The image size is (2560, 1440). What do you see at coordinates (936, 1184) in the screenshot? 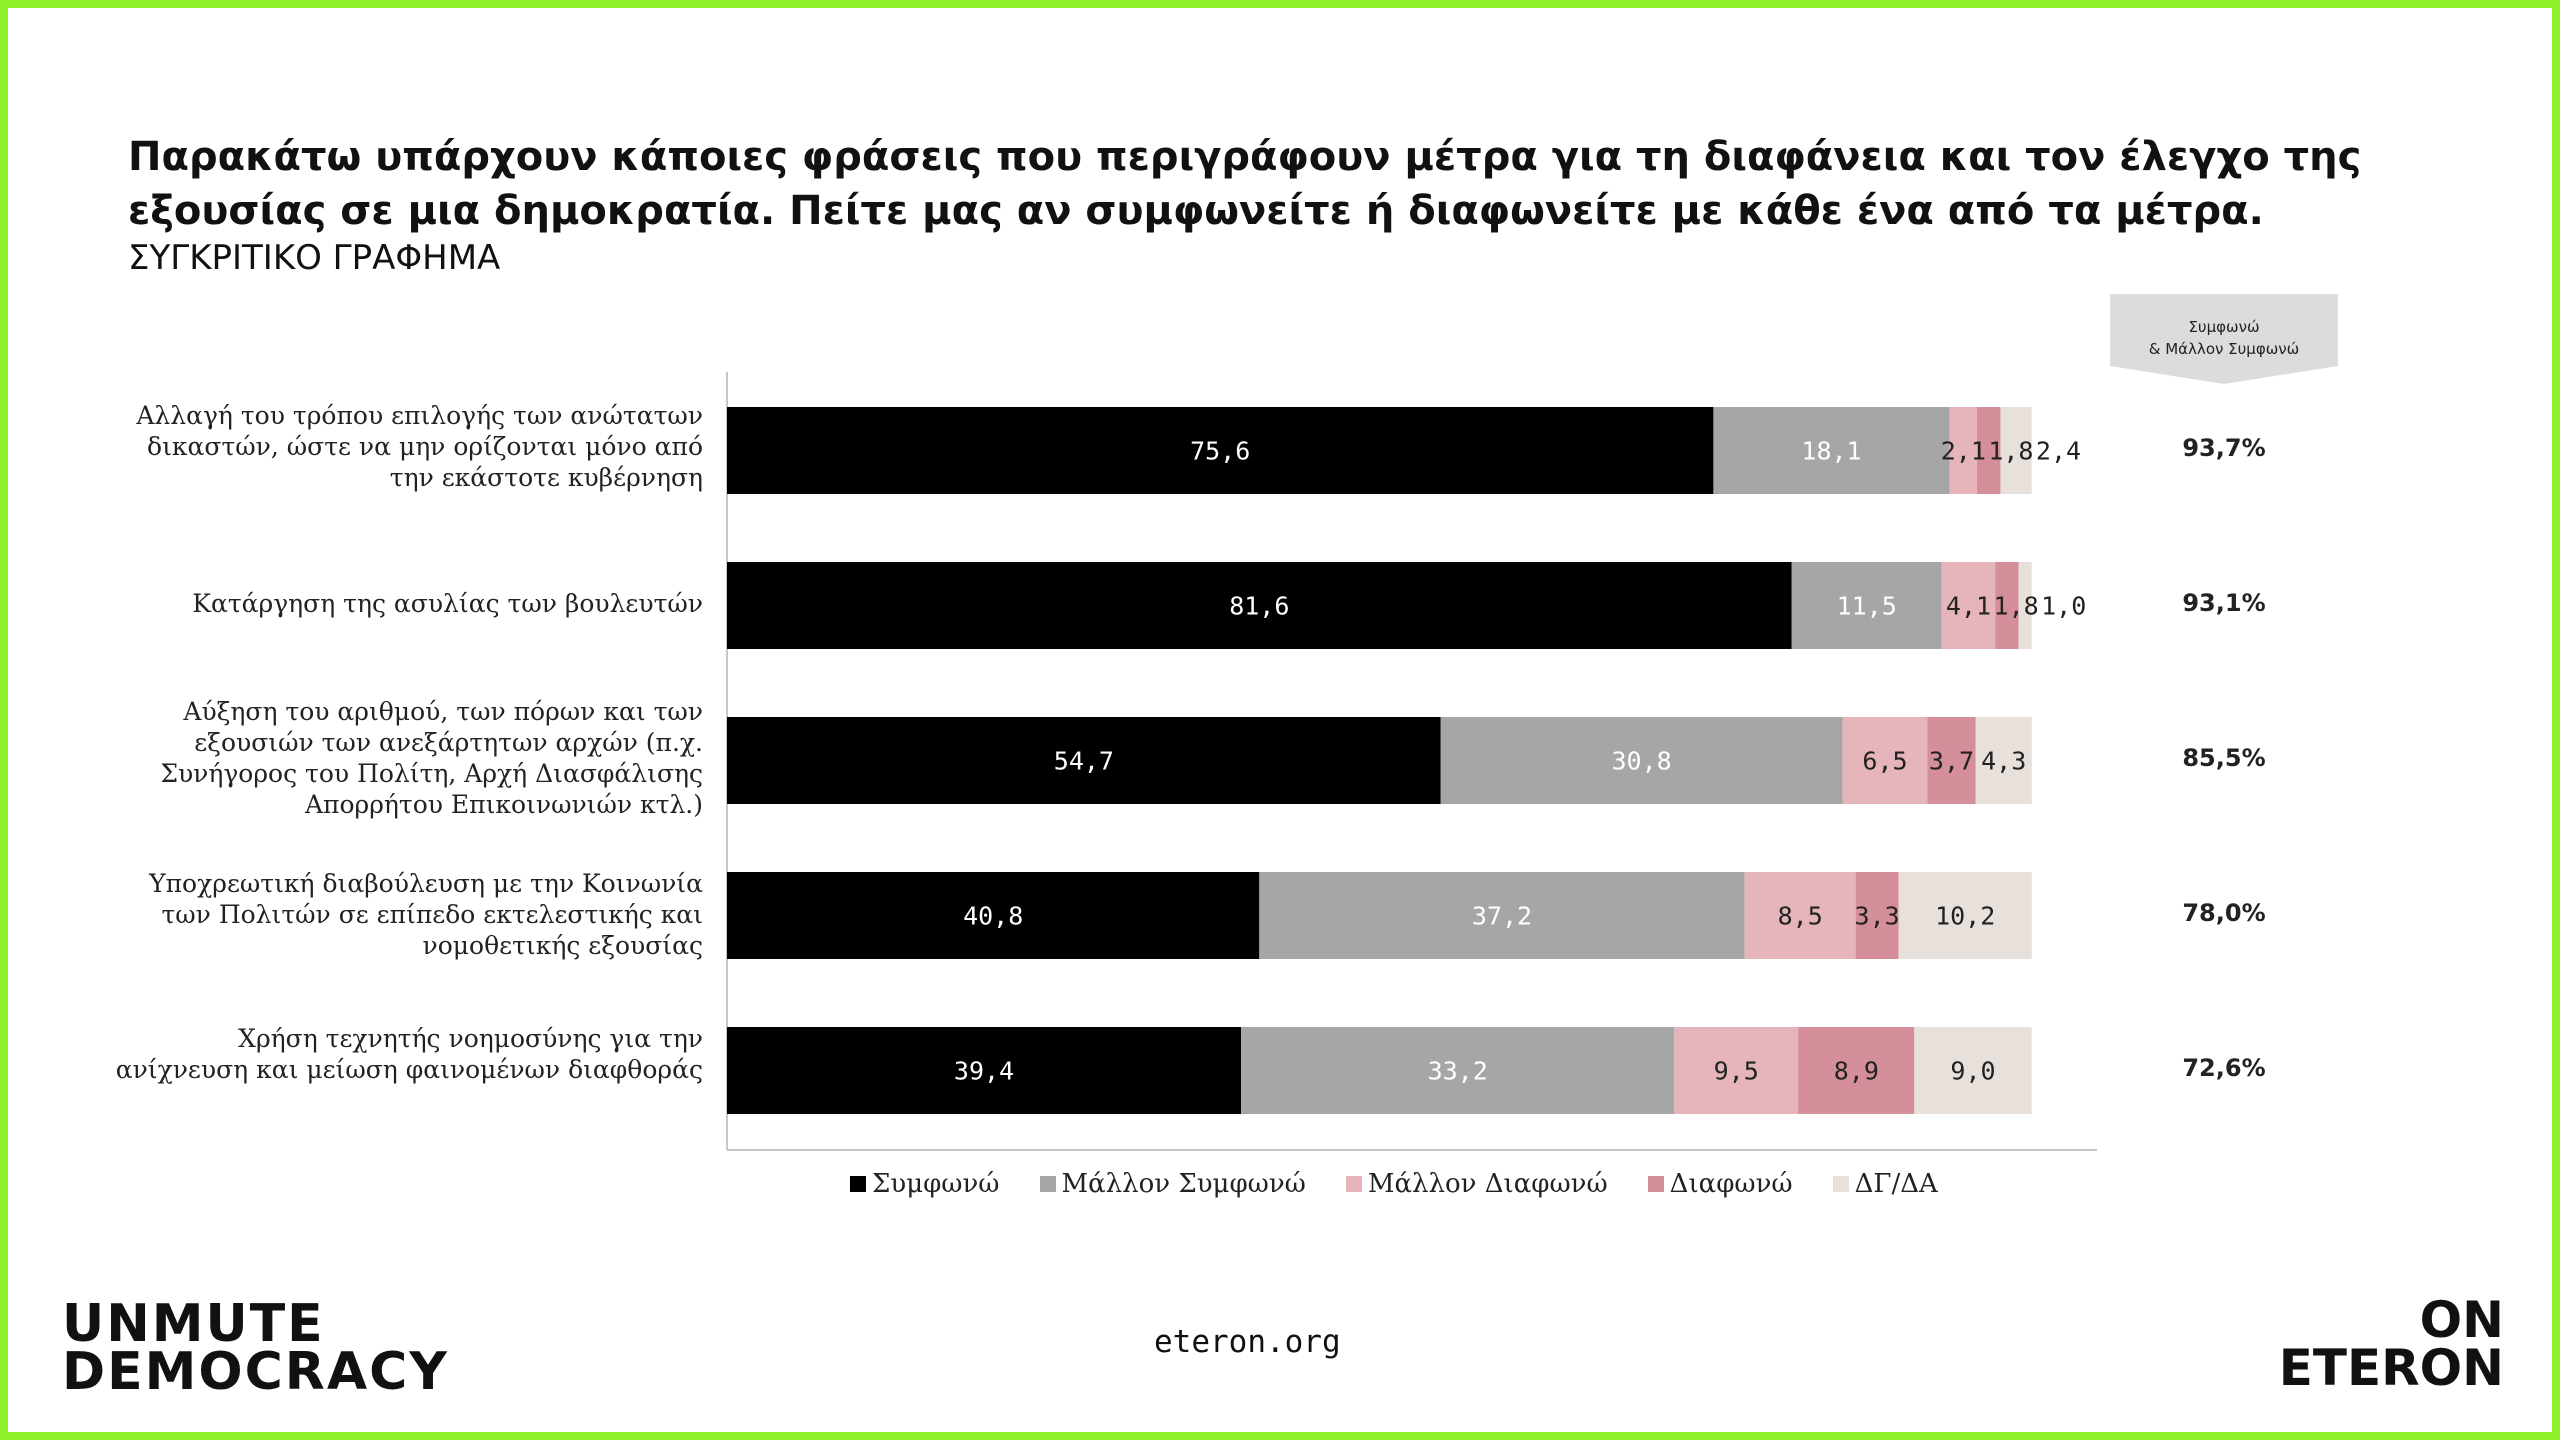
I see `legend-label-agree: Συμφωνώ` at bounding box center [936, 1184].